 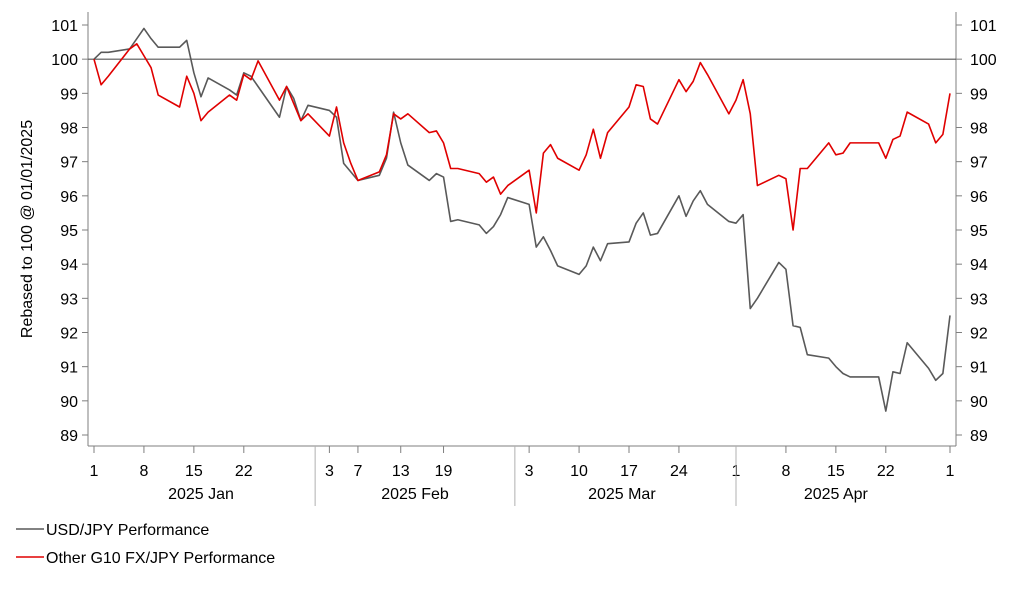 I want to click on x-tick-label: 7, so click(x=357, y=471).